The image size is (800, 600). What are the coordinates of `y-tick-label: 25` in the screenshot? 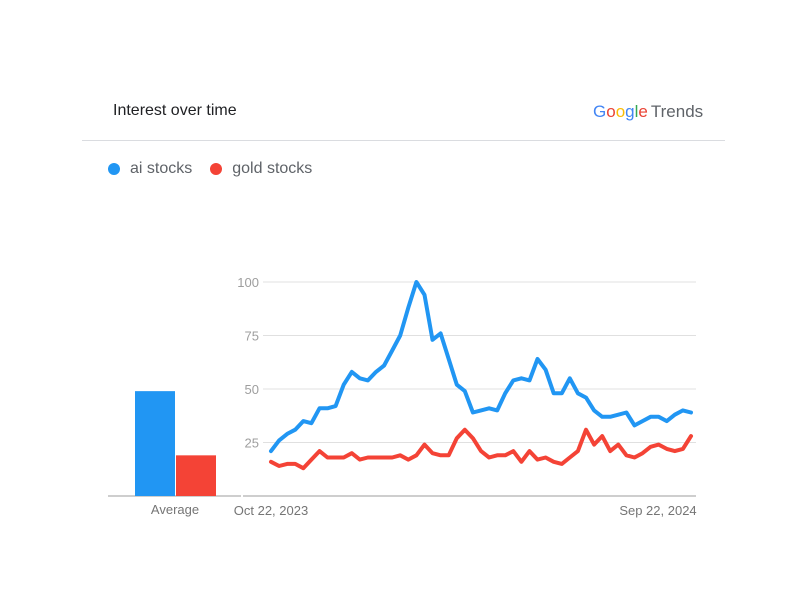 It's located at (252, 443).